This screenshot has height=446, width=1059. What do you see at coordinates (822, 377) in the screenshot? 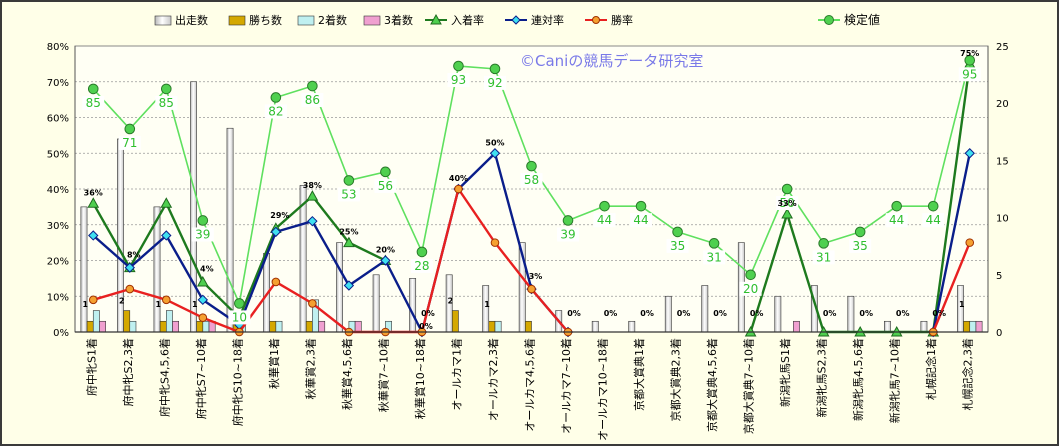
I see `category-label: 新潟牝馬S2,3着` at bounding box center [822, 377].